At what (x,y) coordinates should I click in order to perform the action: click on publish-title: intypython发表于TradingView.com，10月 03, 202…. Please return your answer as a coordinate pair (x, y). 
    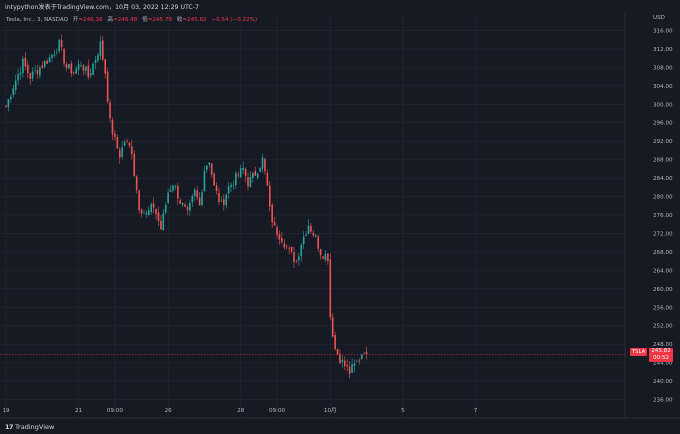
    Looking at the image, I should click on (102, 7).